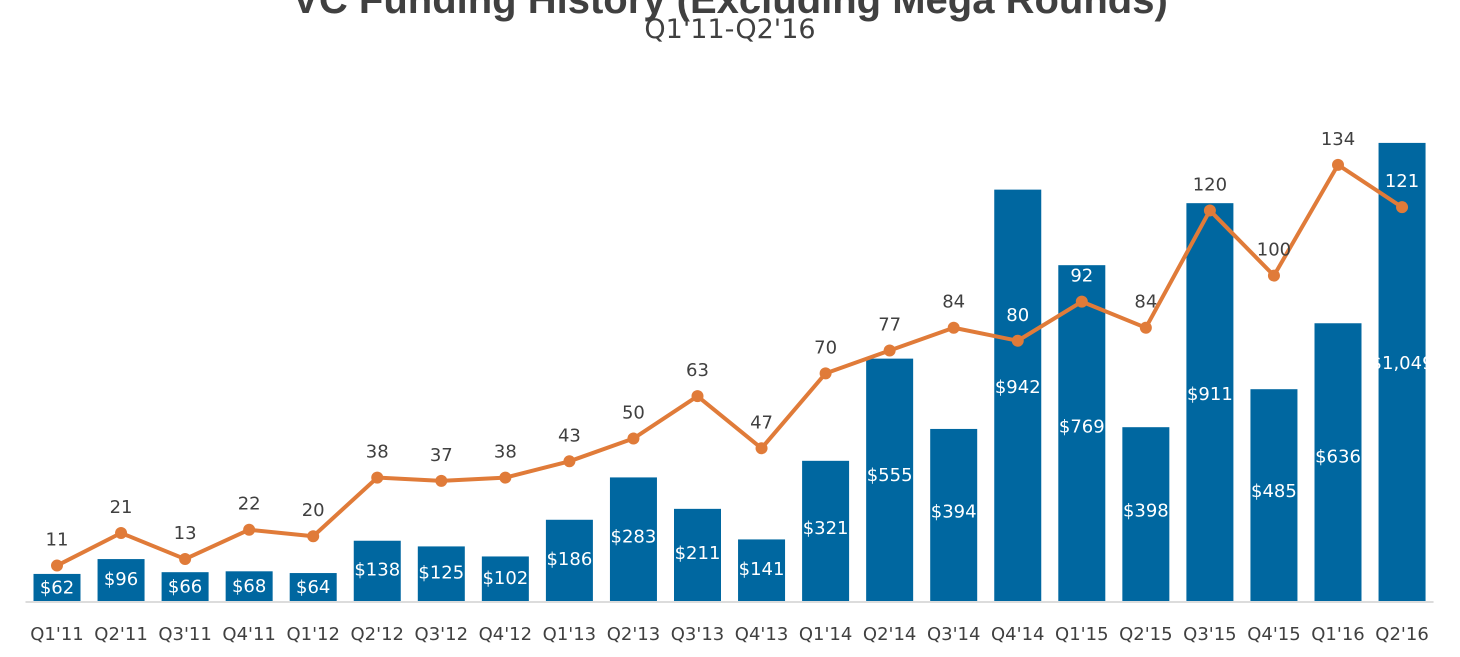 The width and height of the screenshot is (1460, 657). Describe the element at coordinates (1338, 457) in the screenshot. I see `bar-value-label: $636` at that location.